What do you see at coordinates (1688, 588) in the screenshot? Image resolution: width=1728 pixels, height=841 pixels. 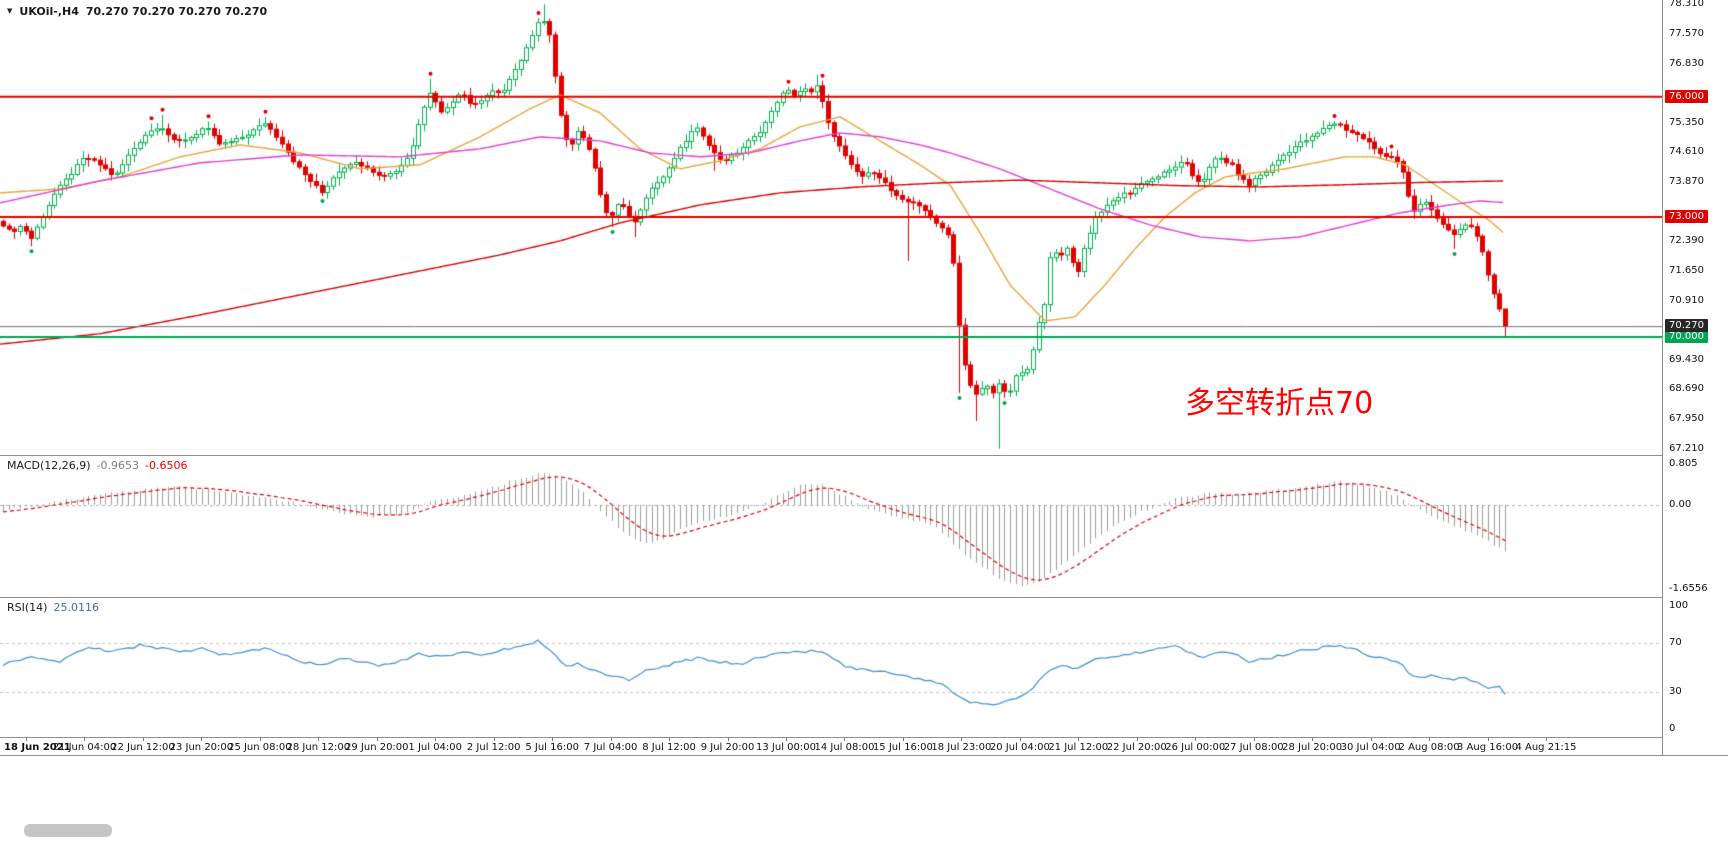 I see `macd-axis-label: -1.6556` at bounding box center [1688, 588].